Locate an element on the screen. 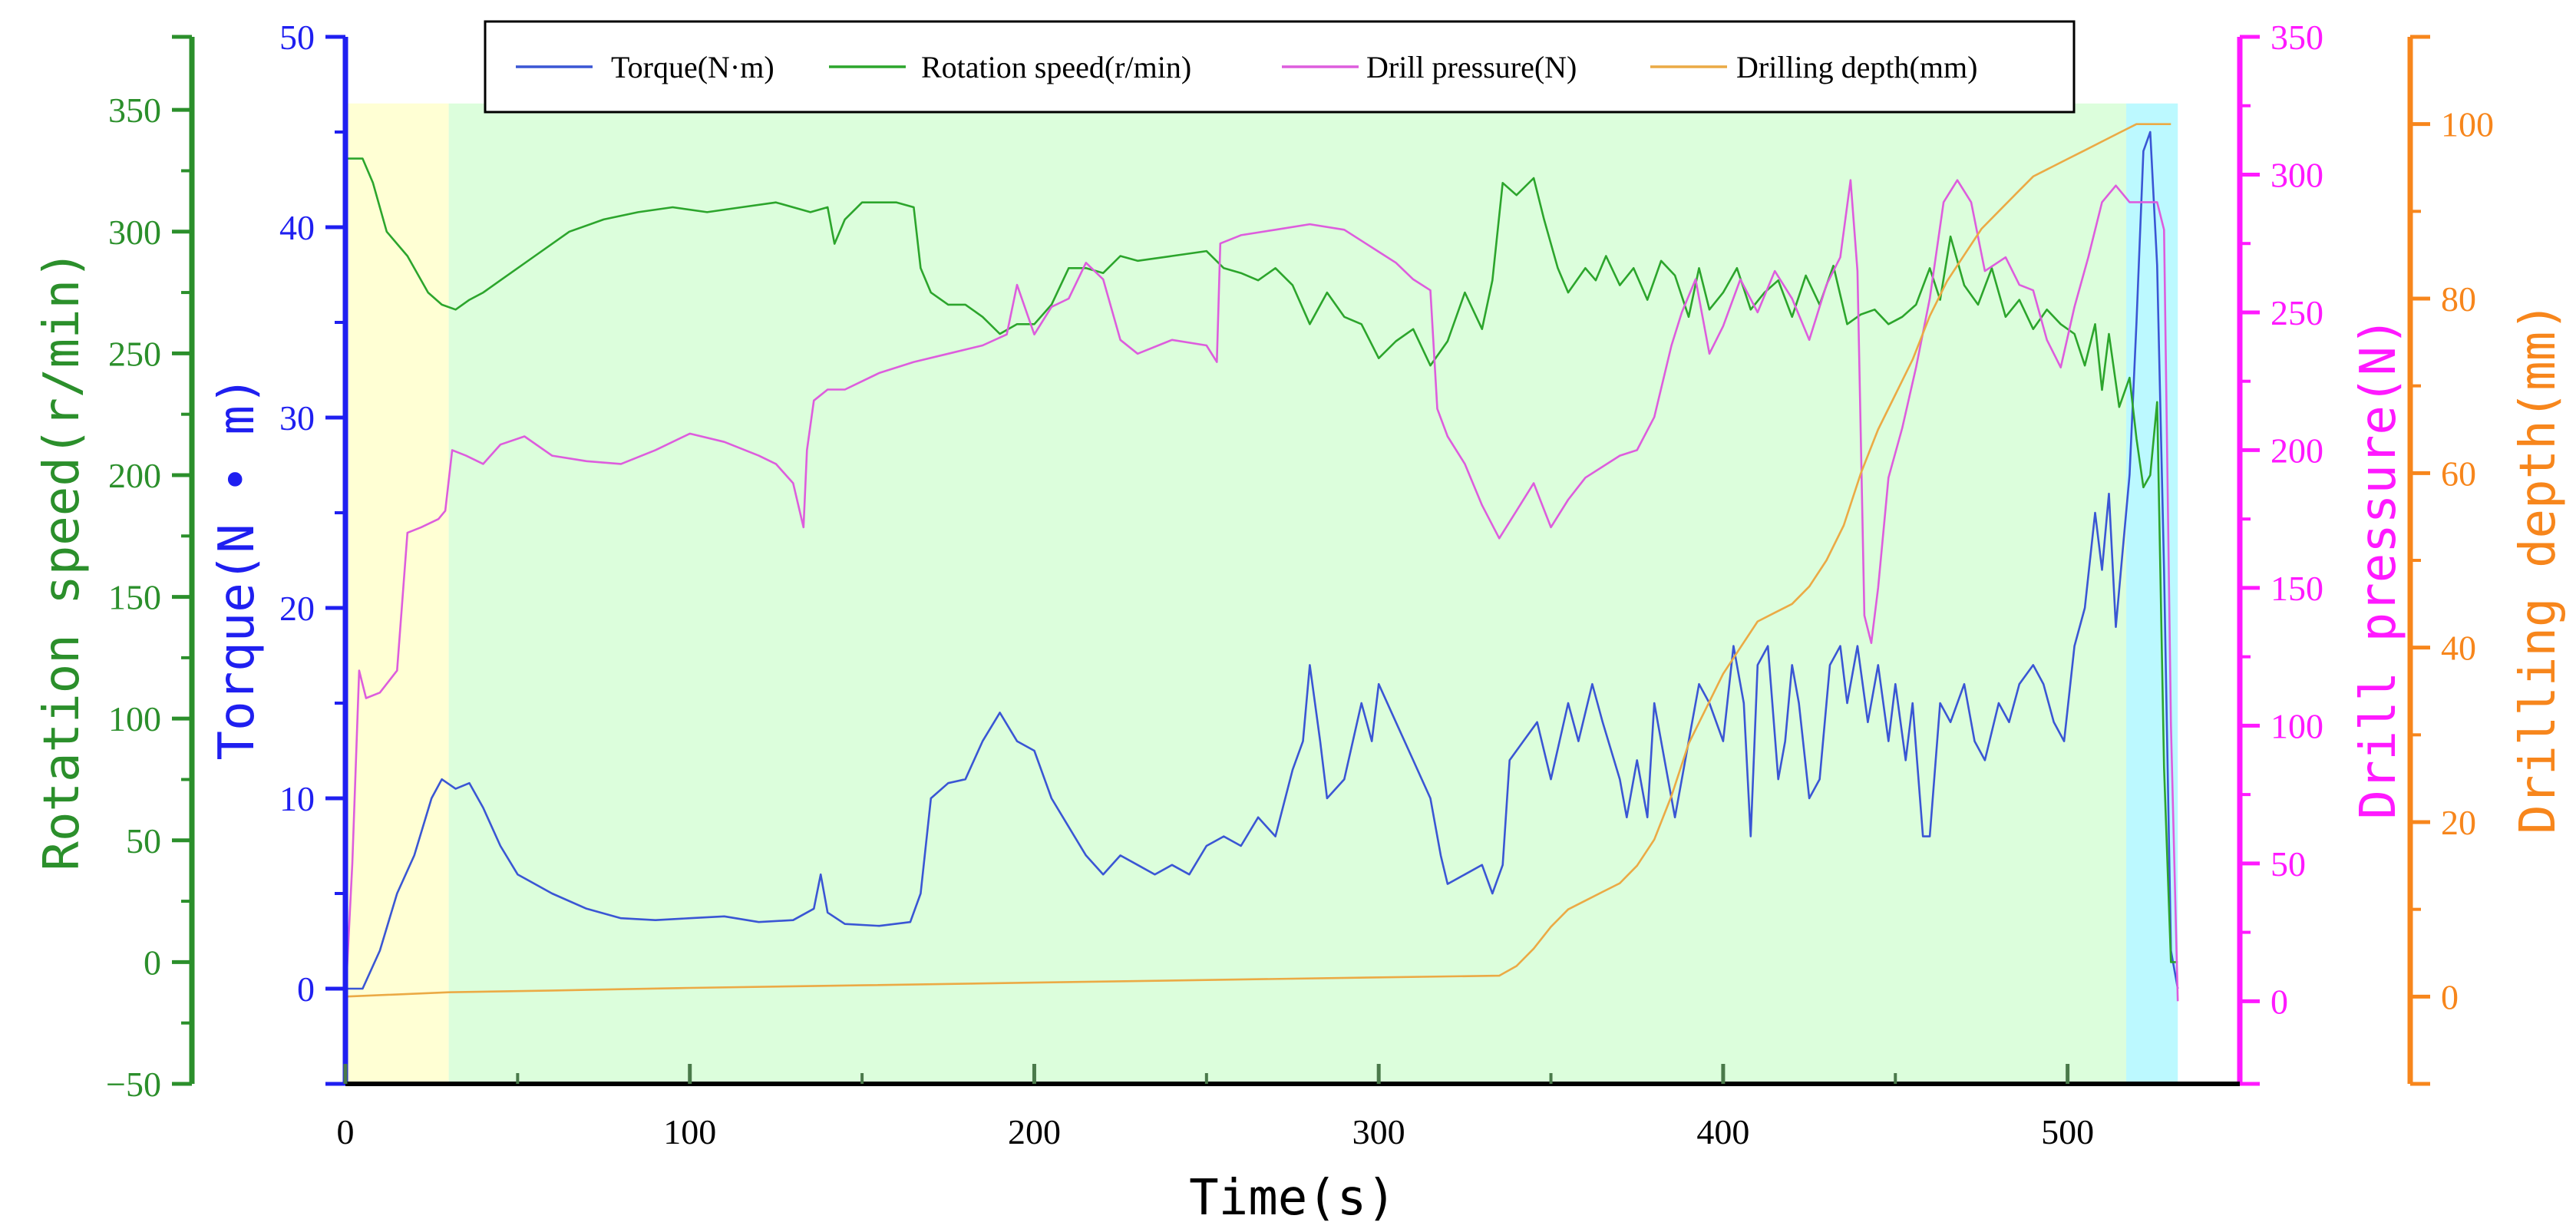 This screenshot has width=2576, height=1232. torque-axis-title: Torque(N • m) is located at coordinates (237, 568).